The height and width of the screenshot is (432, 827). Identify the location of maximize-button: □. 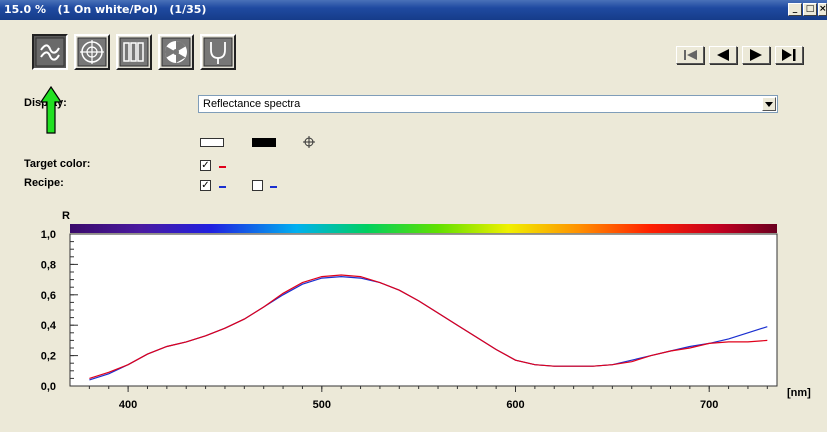
(810, 9).